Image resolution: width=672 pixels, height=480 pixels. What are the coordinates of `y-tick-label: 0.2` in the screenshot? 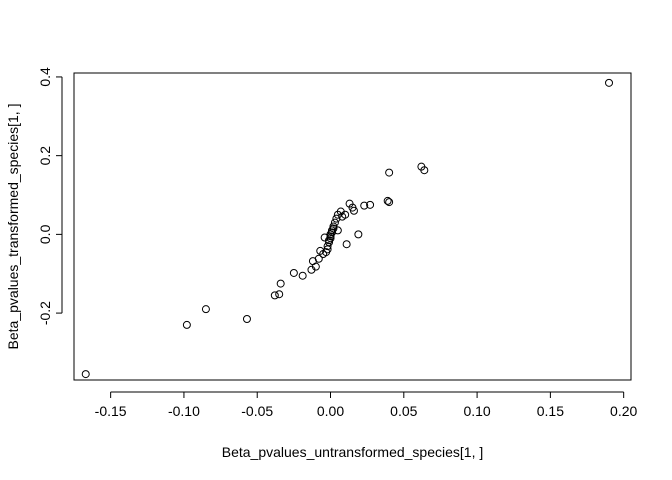 It's located at (45, 156).